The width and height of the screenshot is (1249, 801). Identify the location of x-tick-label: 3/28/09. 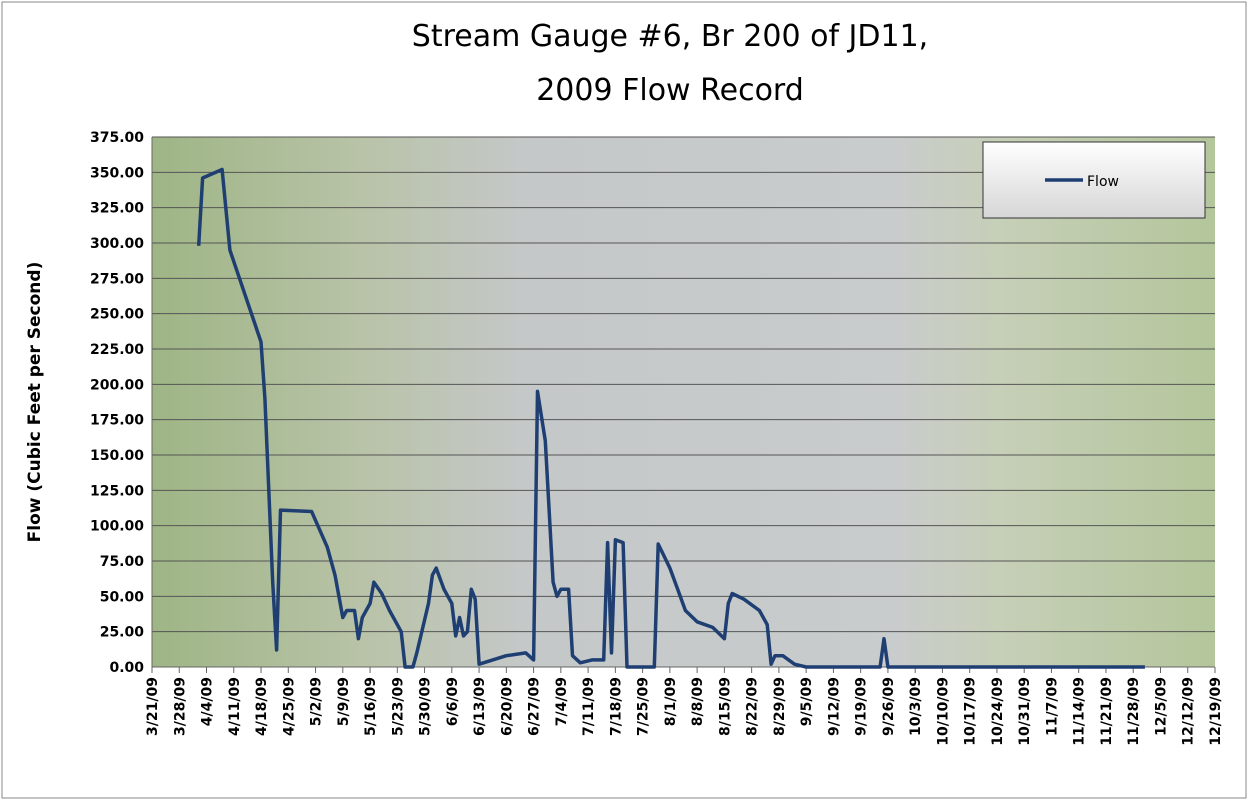
(180, 706).